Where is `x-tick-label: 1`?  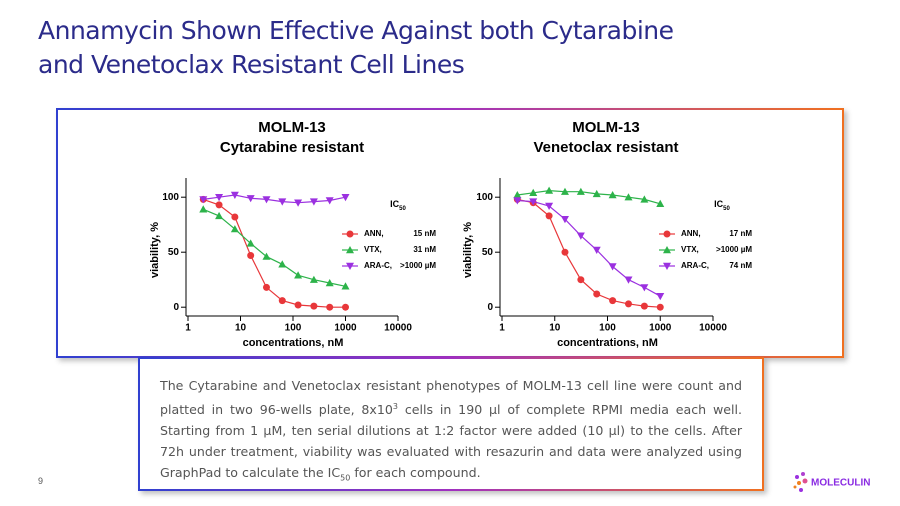 x-tick-label: 1 is located at coordinates (502, 328).